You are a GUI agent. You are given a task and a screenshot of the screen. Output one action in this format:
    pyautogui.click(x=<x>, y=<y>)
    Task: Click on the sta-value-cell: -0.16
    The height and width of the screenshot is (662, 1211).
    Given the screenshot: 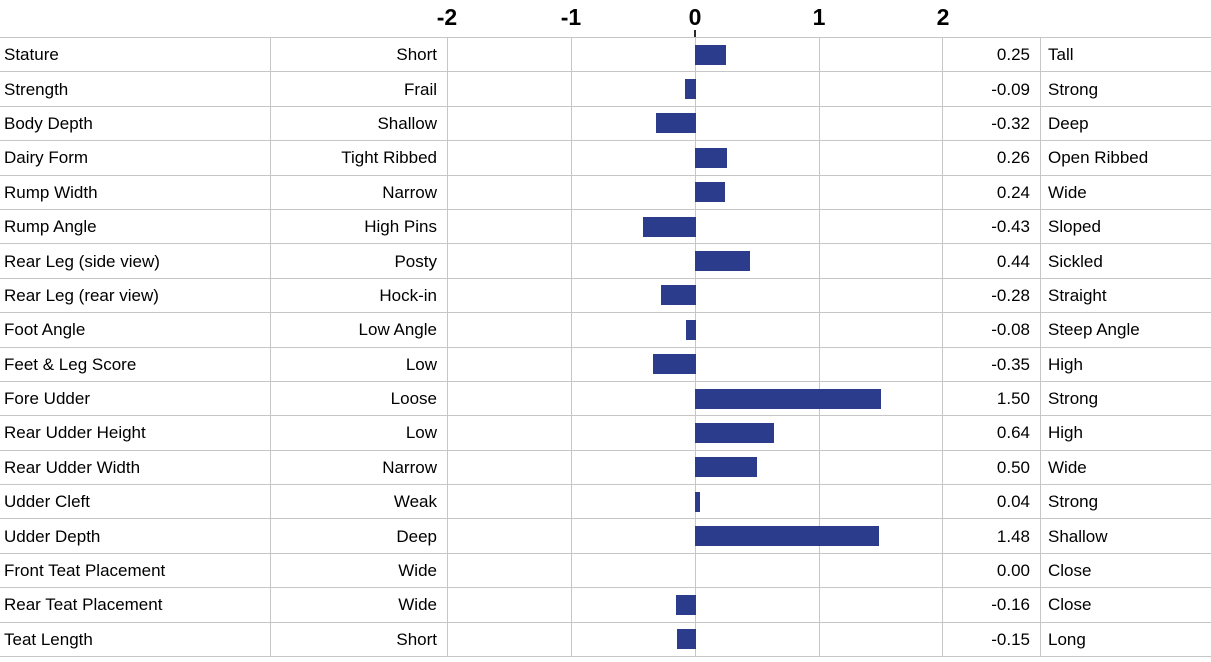 What is the action you would take?
    pyautogui.click(x=992, y=605)
    